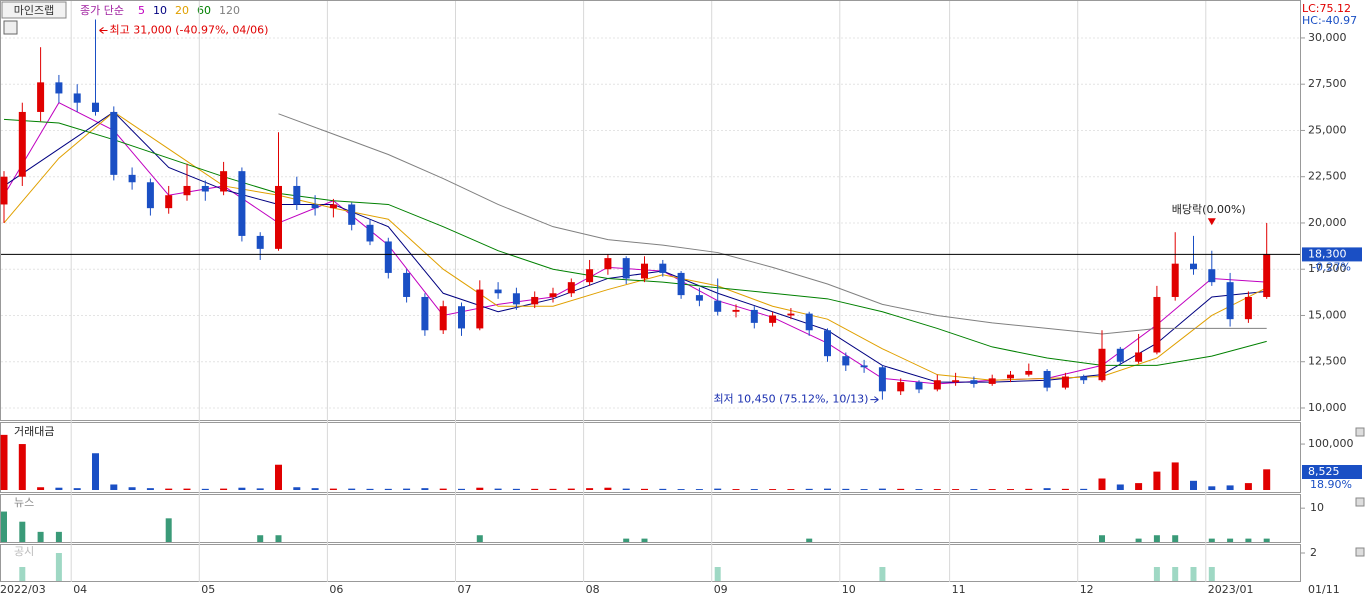  What do you see at coordinates (1327, 129) in the screenshot?
I see `y-tick-label: 25,000` at bounding box center [1327, 129].